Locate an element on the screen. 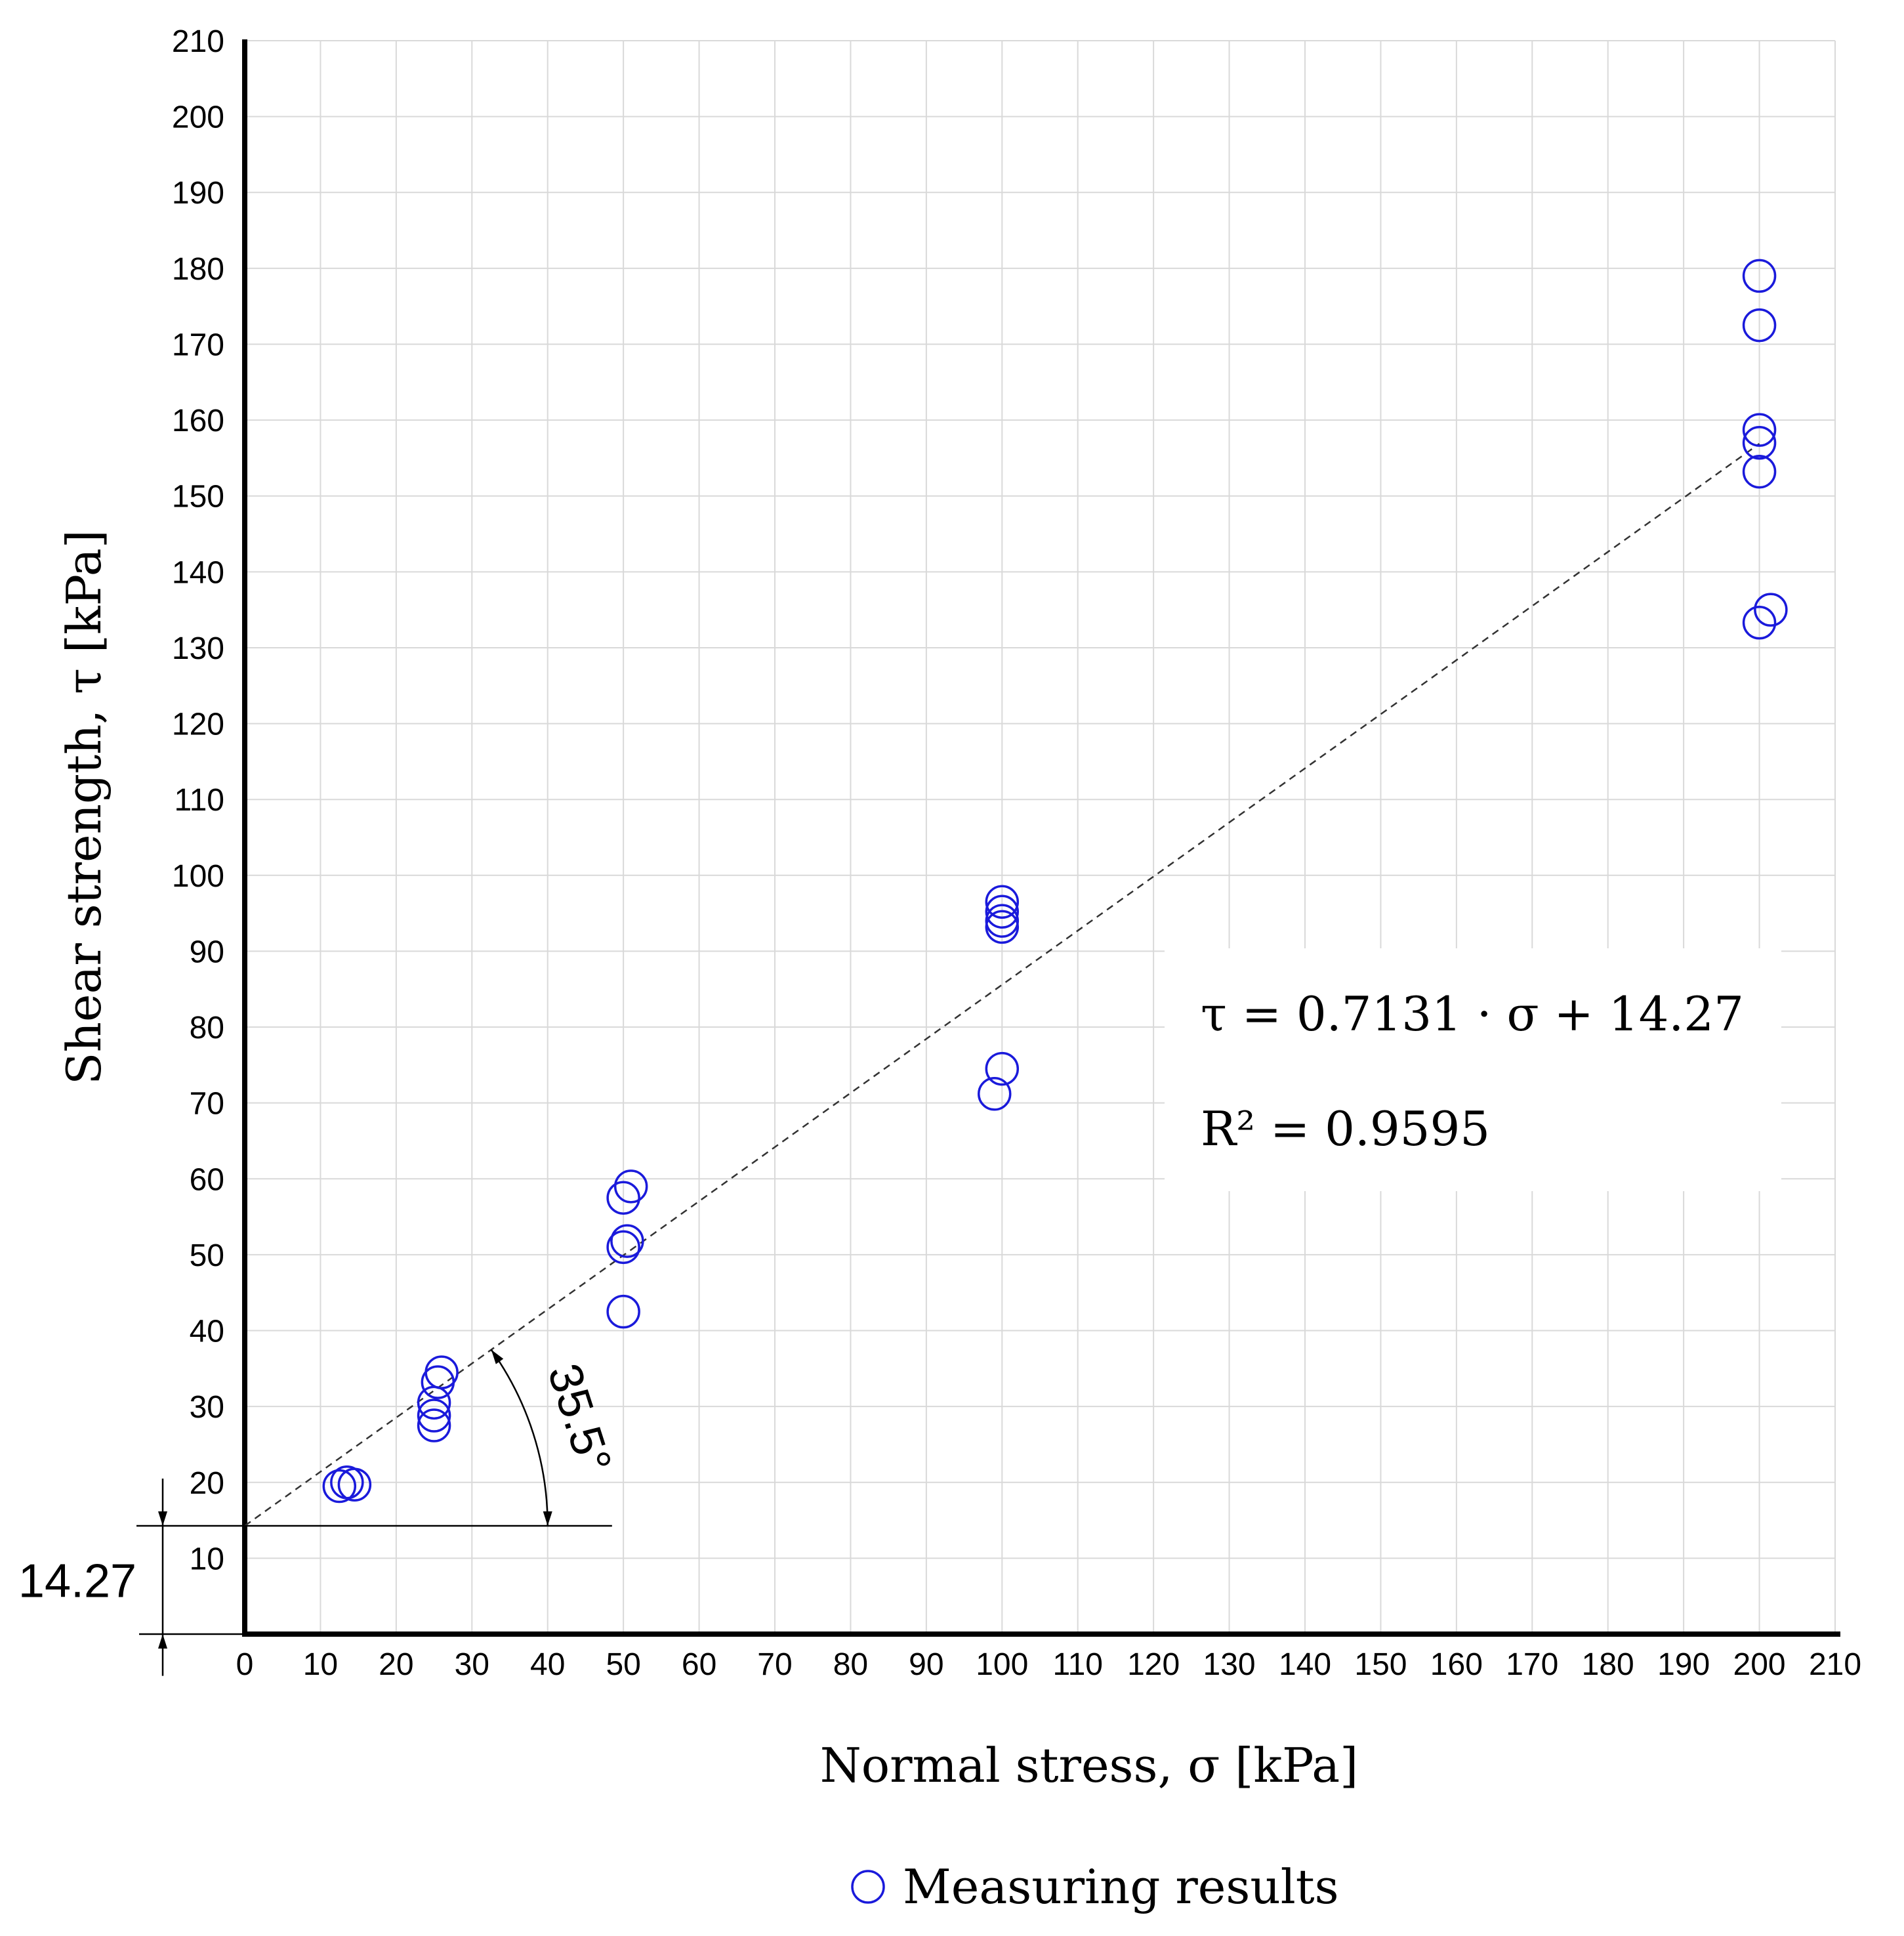 The height and width of the screenshot is (1936, 1904). x-tick-label: 180 is located at coordinates (1608, 1664).